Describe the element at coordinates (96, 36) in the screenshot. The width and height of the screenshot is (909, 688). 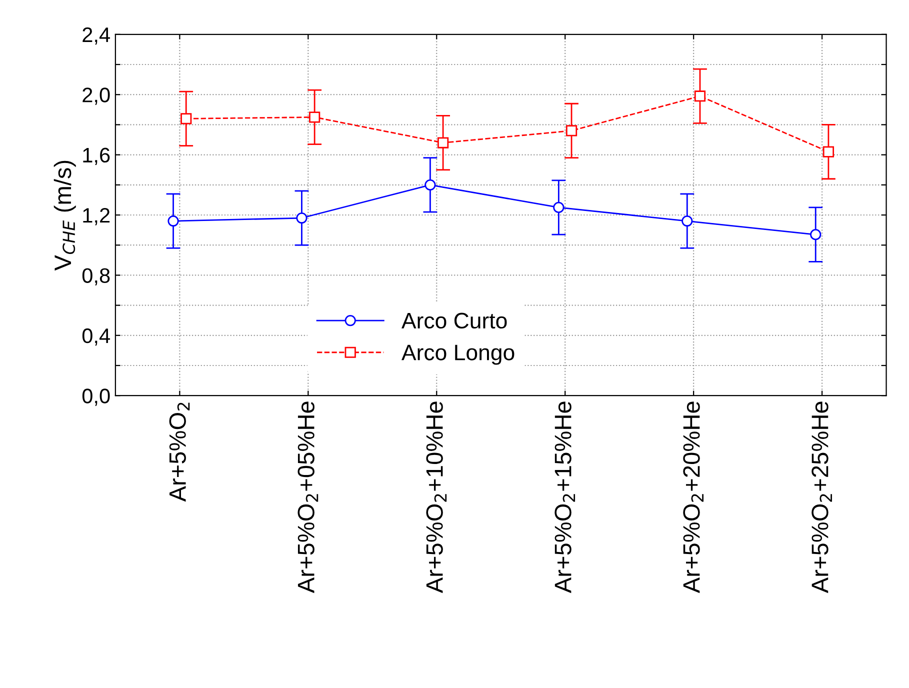
I see `y-tick-label: 2,4` at that location.